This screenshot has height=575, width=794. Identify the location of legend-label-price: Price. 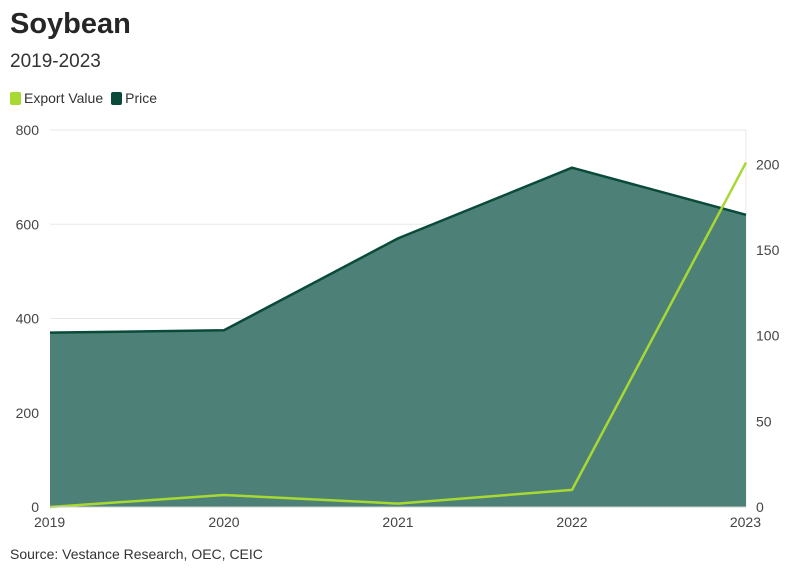
(141, 98).